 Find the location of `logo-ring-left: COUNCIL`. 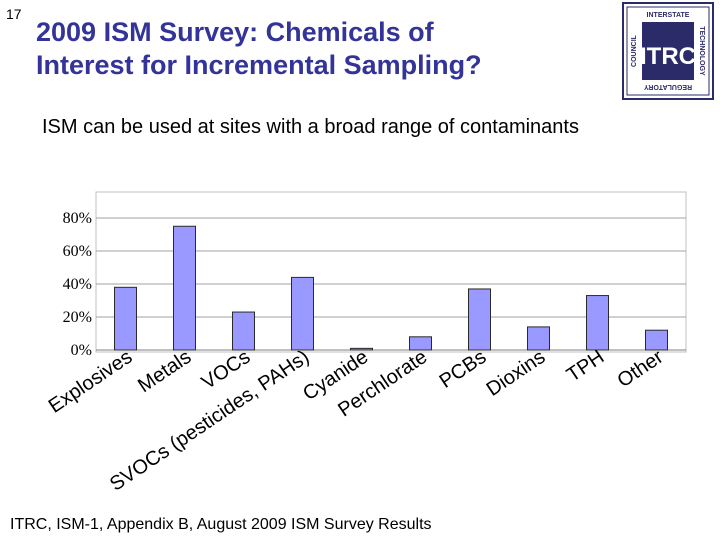

logo-ring-left: COUNCIL is located at coordinates (634, 50).